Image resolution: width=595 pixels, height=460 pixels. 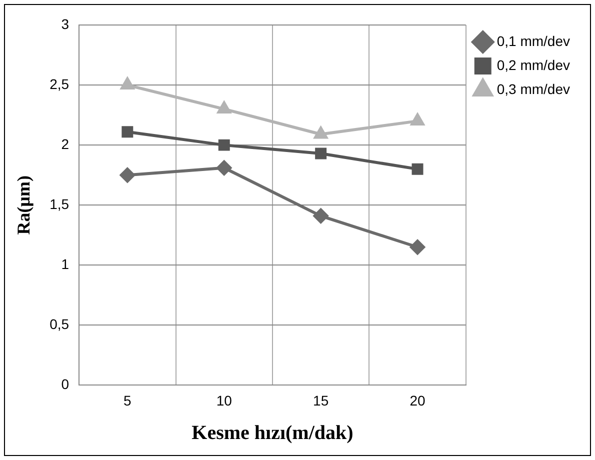 What do you see at coordinates (60, 84) in the screenshot?
I see `y-tick-label: 2,5` at bounding box center [60, 84].